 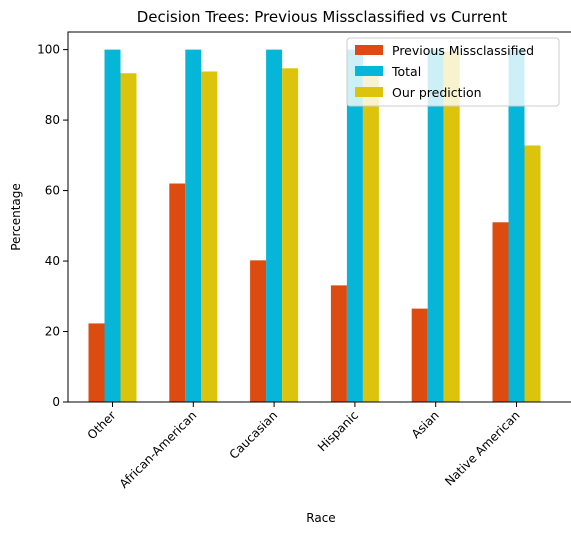 I want to click on bar-total-hispanic, so click(x=354, y=225).